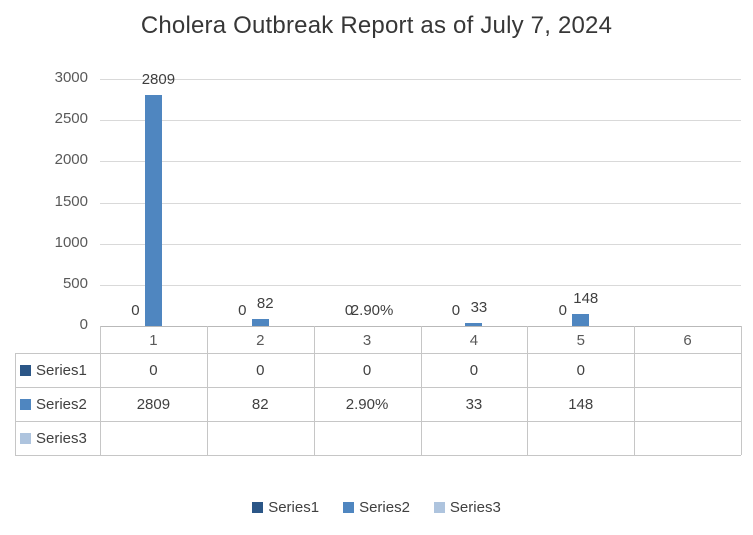  Describe the element at coordinates (260, 370) in the screenshot. I see `table-cell-series1-2: 0` at that location.